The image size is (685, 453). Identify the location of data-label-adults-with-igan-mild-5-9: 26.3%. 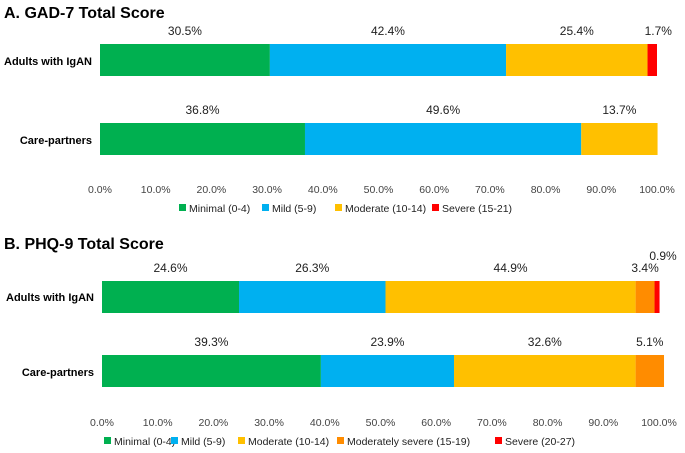
(312, 268).